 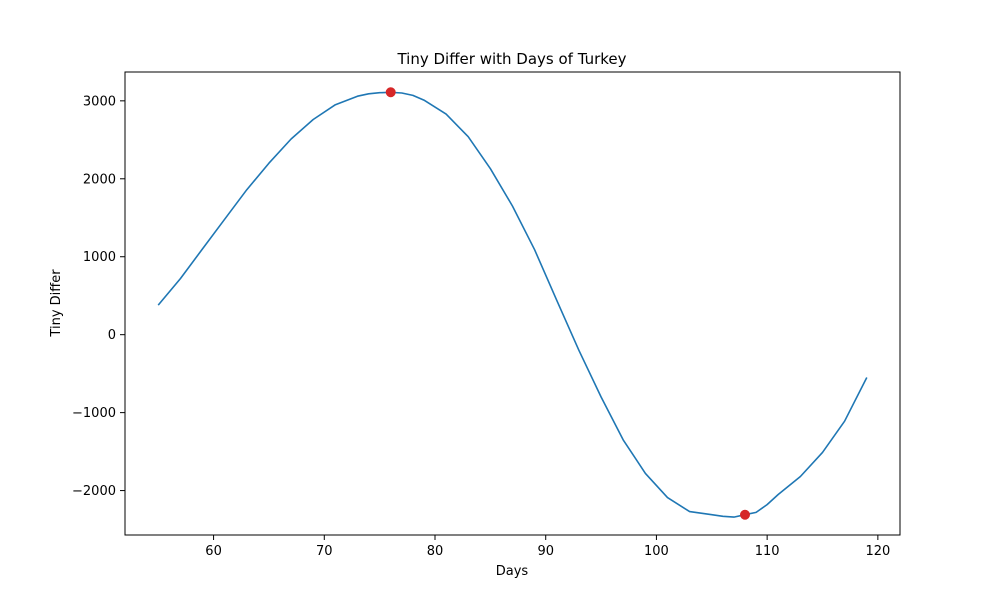 What do you see at coordinates (767, 551) in the screenshot?
I see `x-tick-label: 110` at bounding box center [767, 551].